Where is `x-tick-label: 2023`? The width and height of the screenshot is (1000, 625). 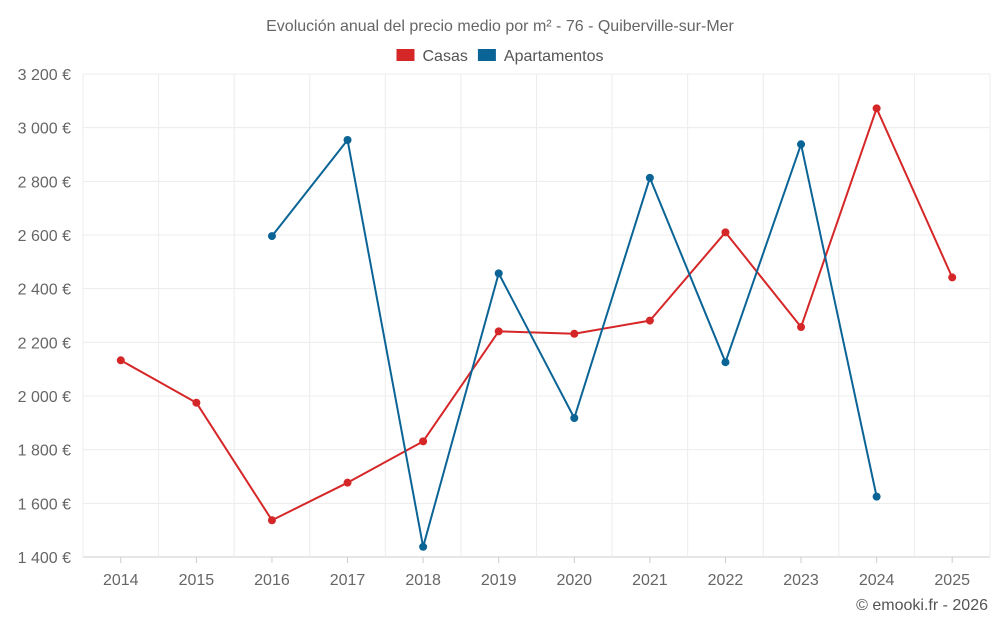
x-tick-label: 2023 is located at coordinates (801, 580).